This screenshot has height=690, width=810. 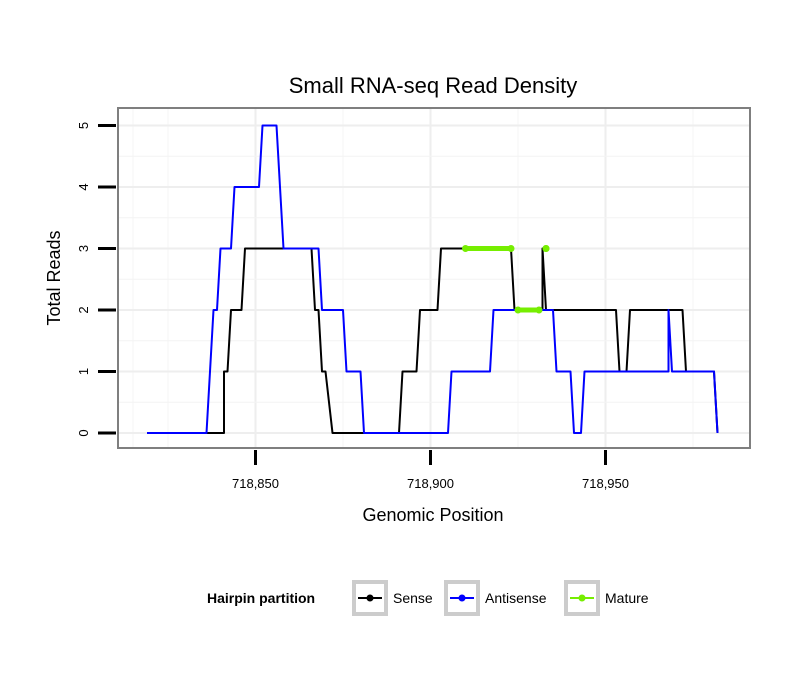 I want to click on legend-label-antisense: Antisense, so click(x=516, y=598).